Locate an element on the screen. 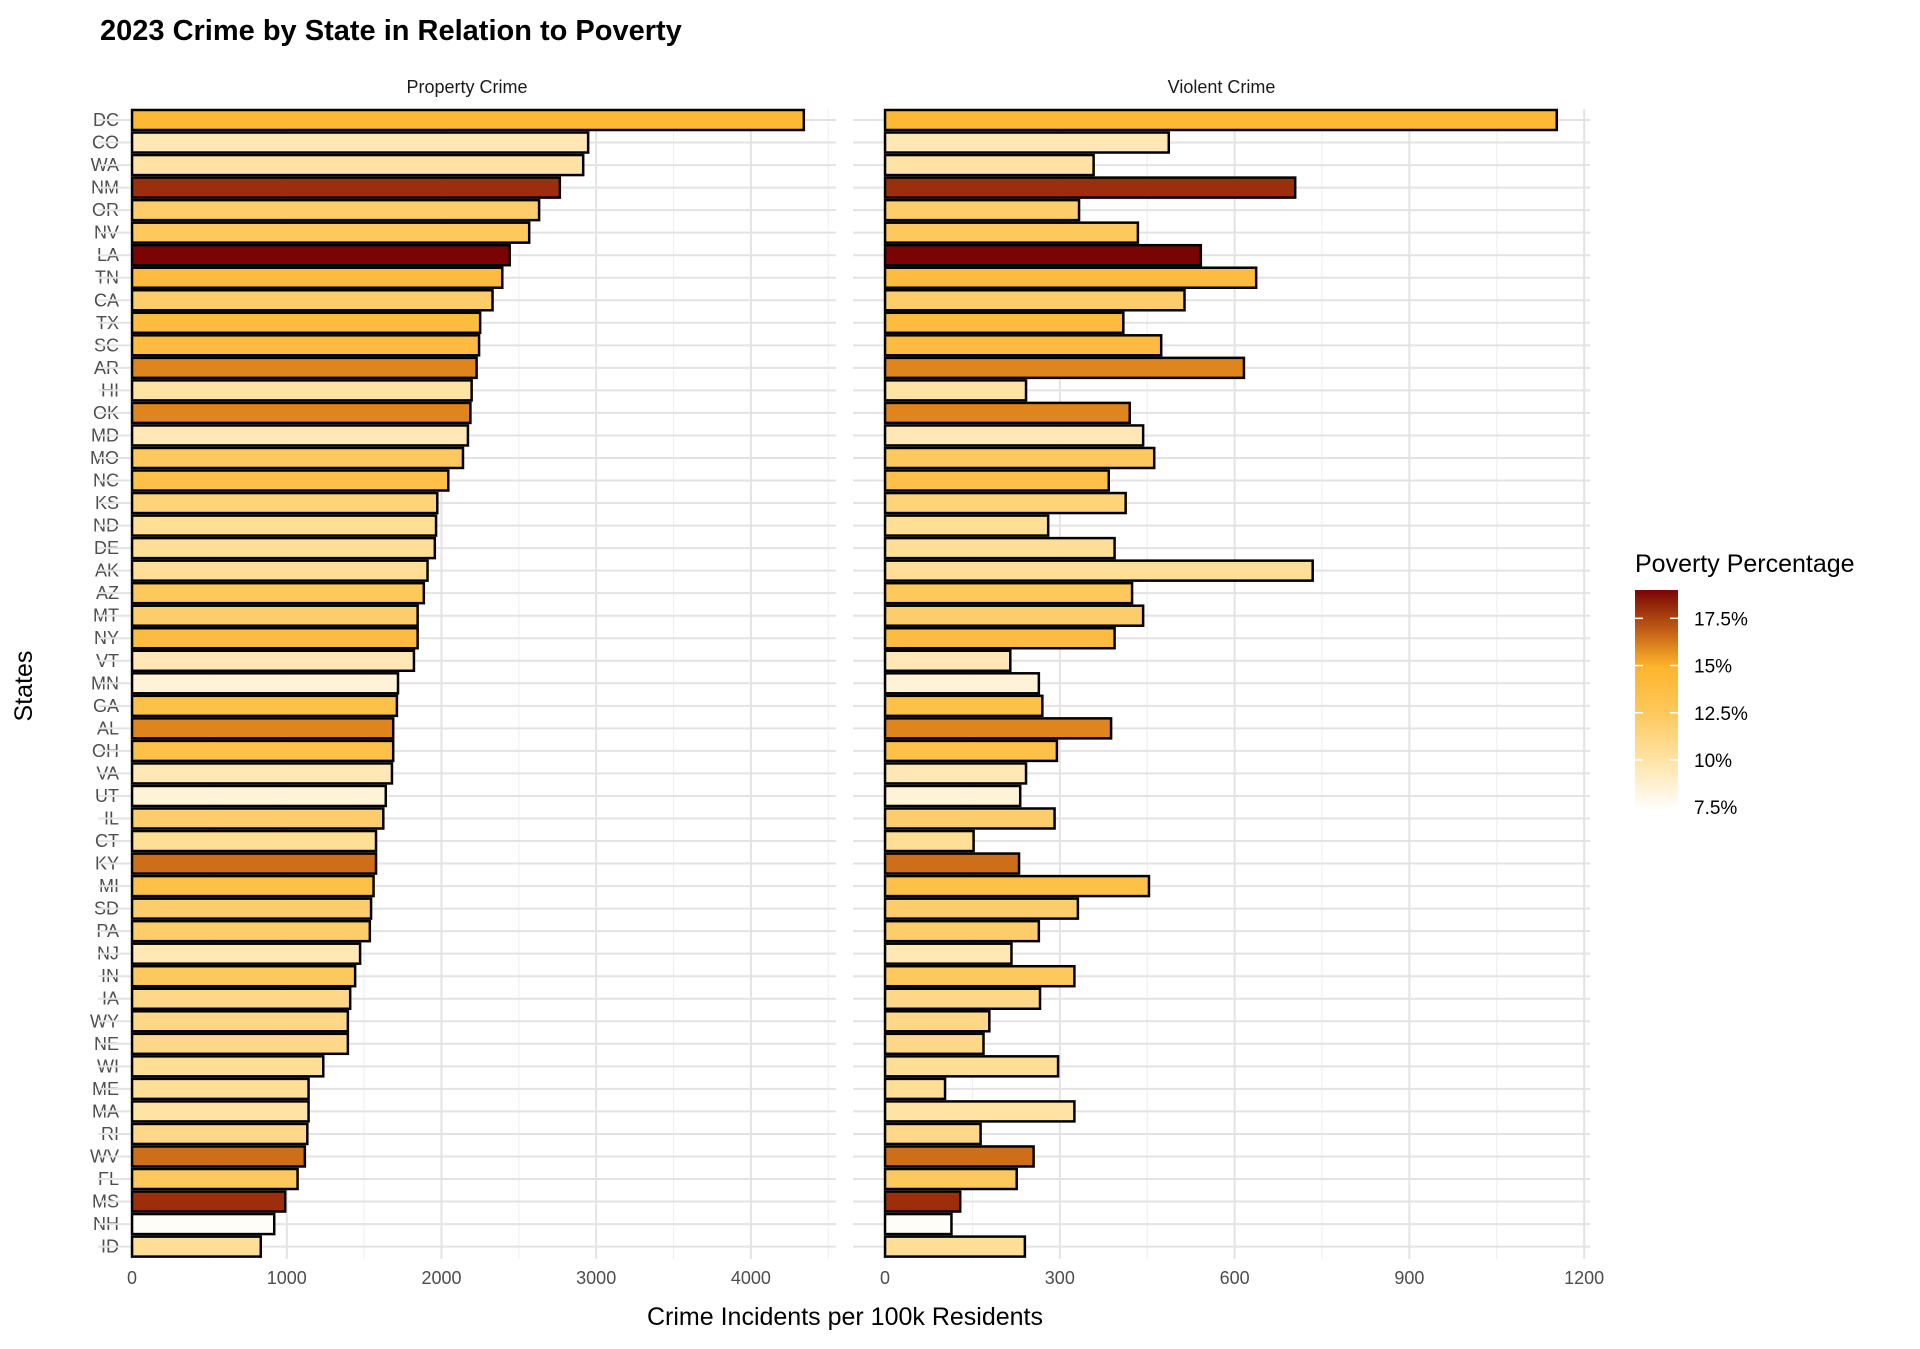 This screenshot has width=1920, height=1349. bar-tn is located at coordinates (1070, 277).